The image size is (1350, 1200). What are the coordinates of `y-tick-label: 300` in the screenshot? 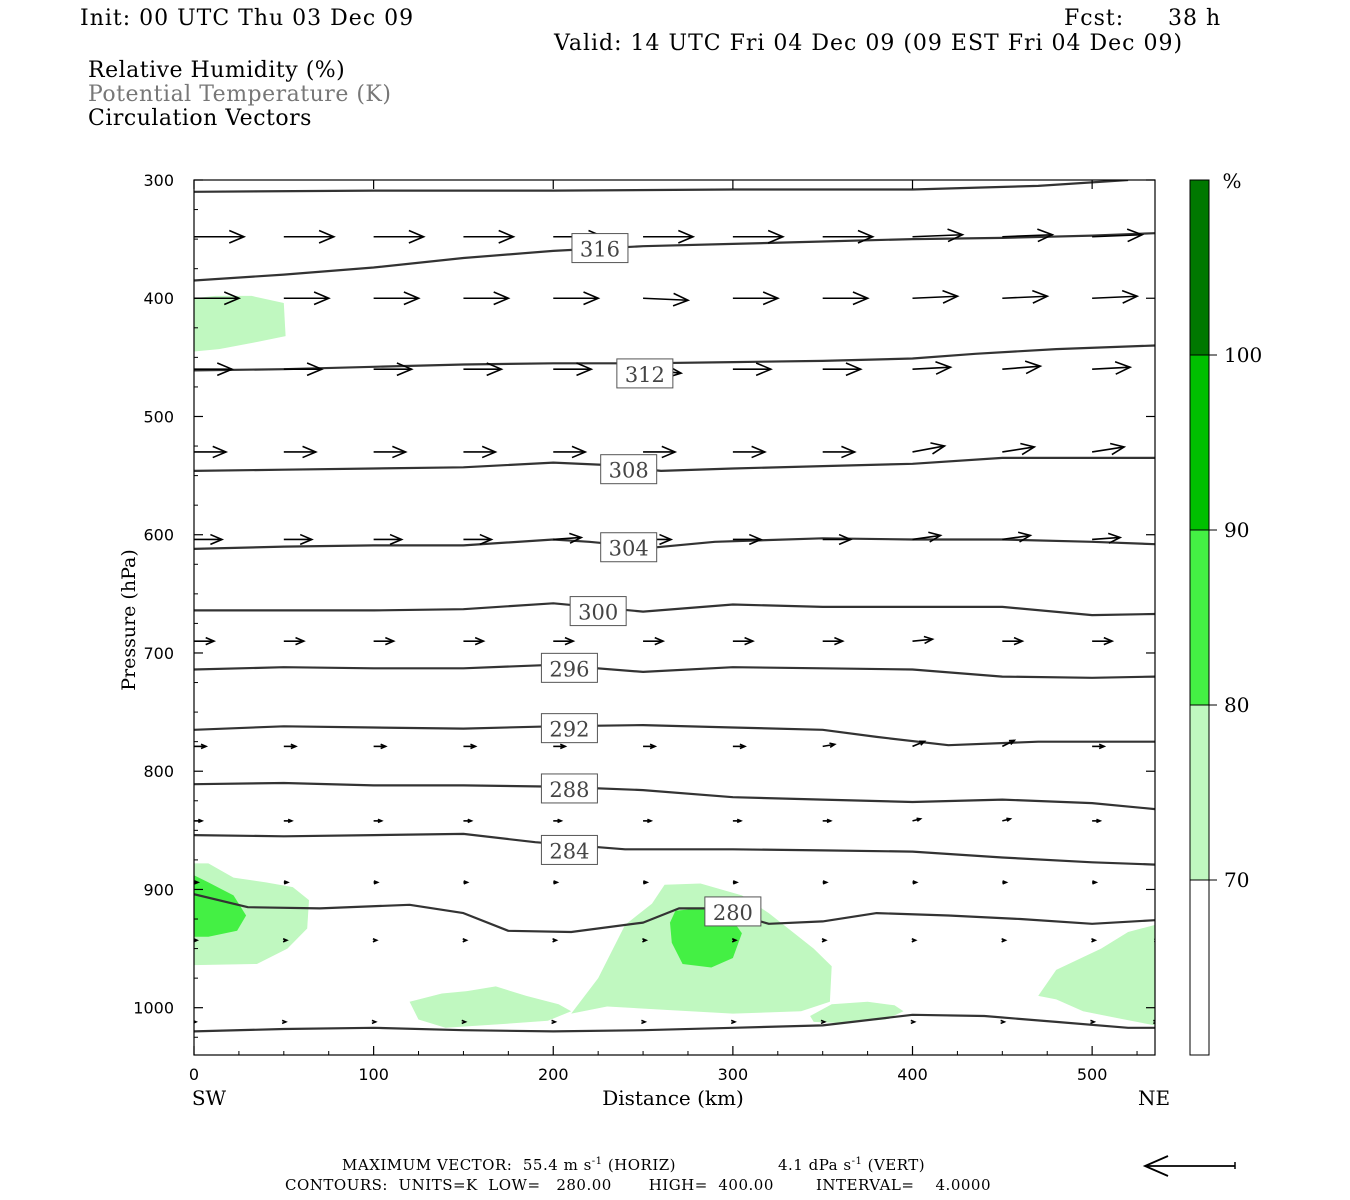 It's located at (158, 180).